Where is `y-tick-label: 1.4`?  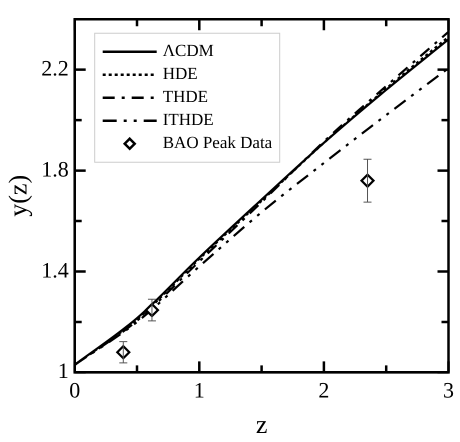 y-tick-label: 1.4 is located at coordinates (55, 269).